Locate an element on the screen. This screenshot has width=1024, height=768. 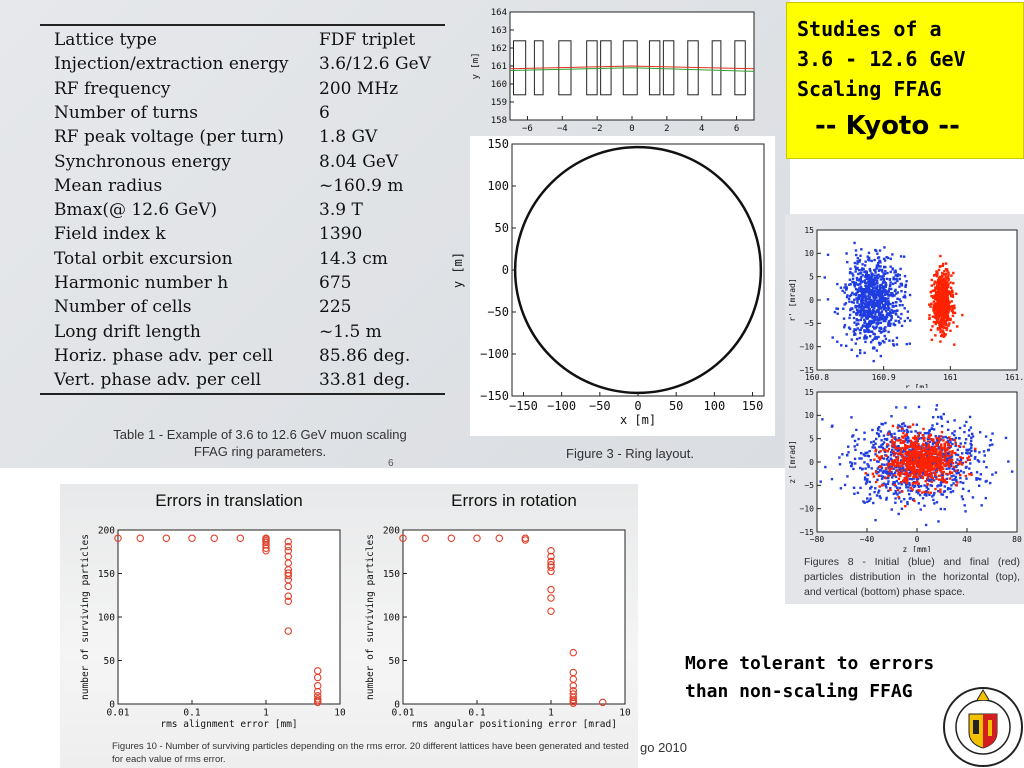
y-tick-label: 0 is located at coordinates (811, 300).